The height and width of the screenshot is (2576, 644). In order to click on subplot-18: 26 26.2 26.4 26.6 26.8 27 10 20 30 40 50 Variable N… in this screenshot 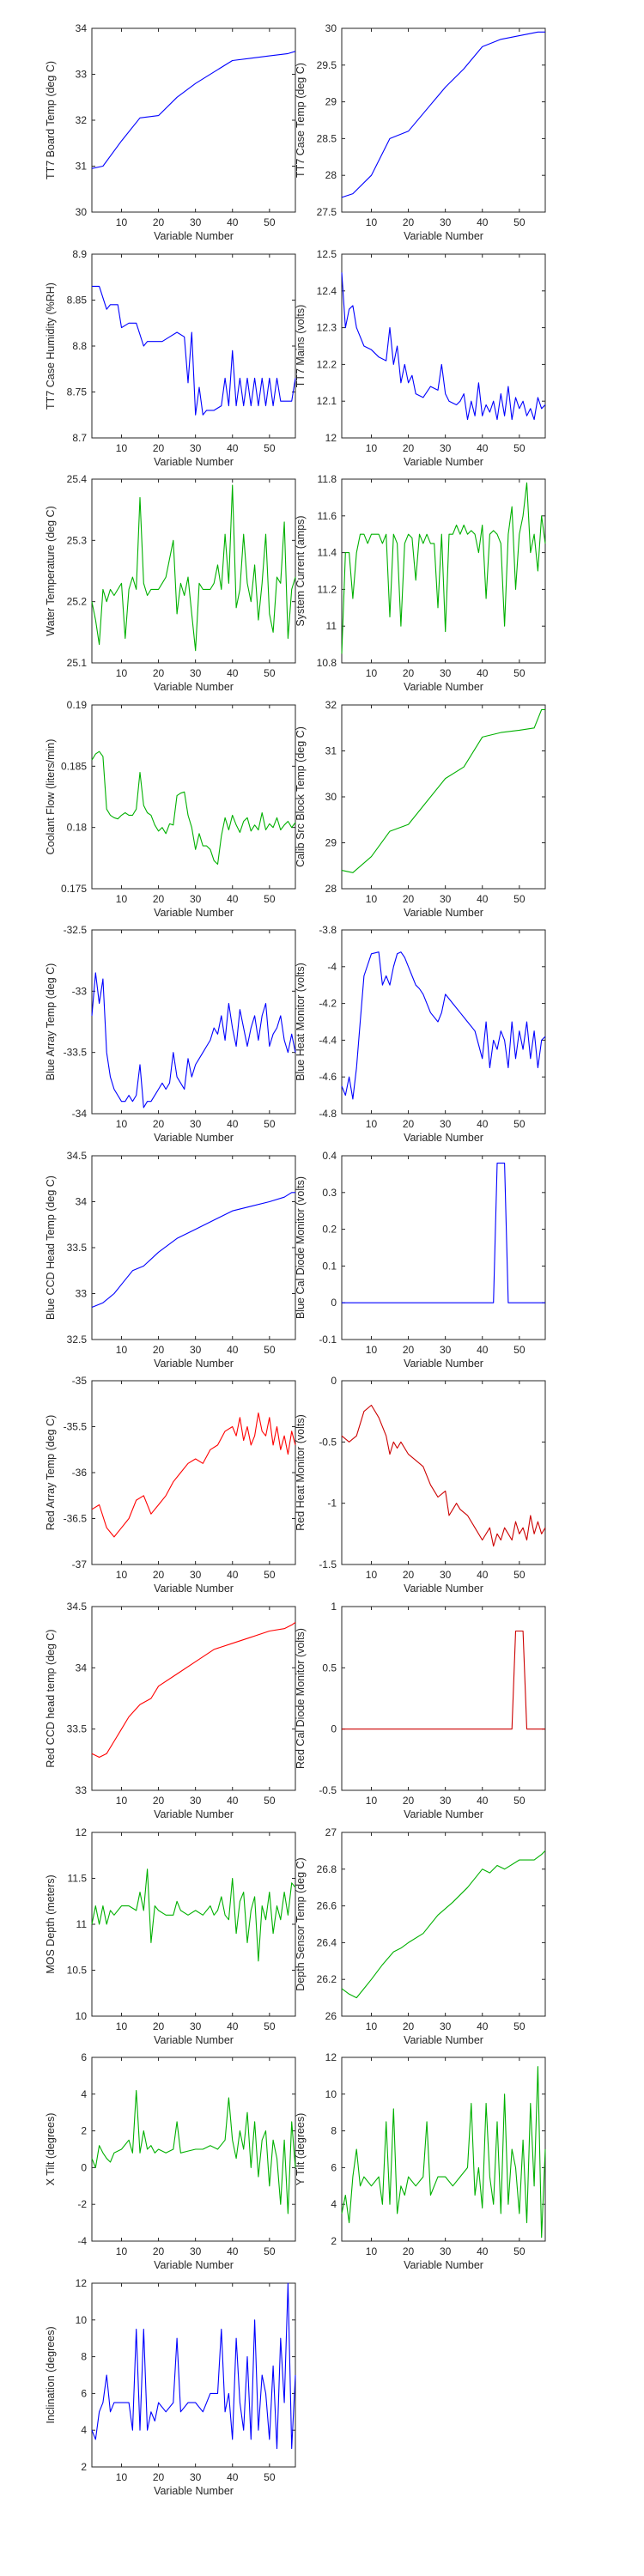, I will do `click(420, 1936)`.